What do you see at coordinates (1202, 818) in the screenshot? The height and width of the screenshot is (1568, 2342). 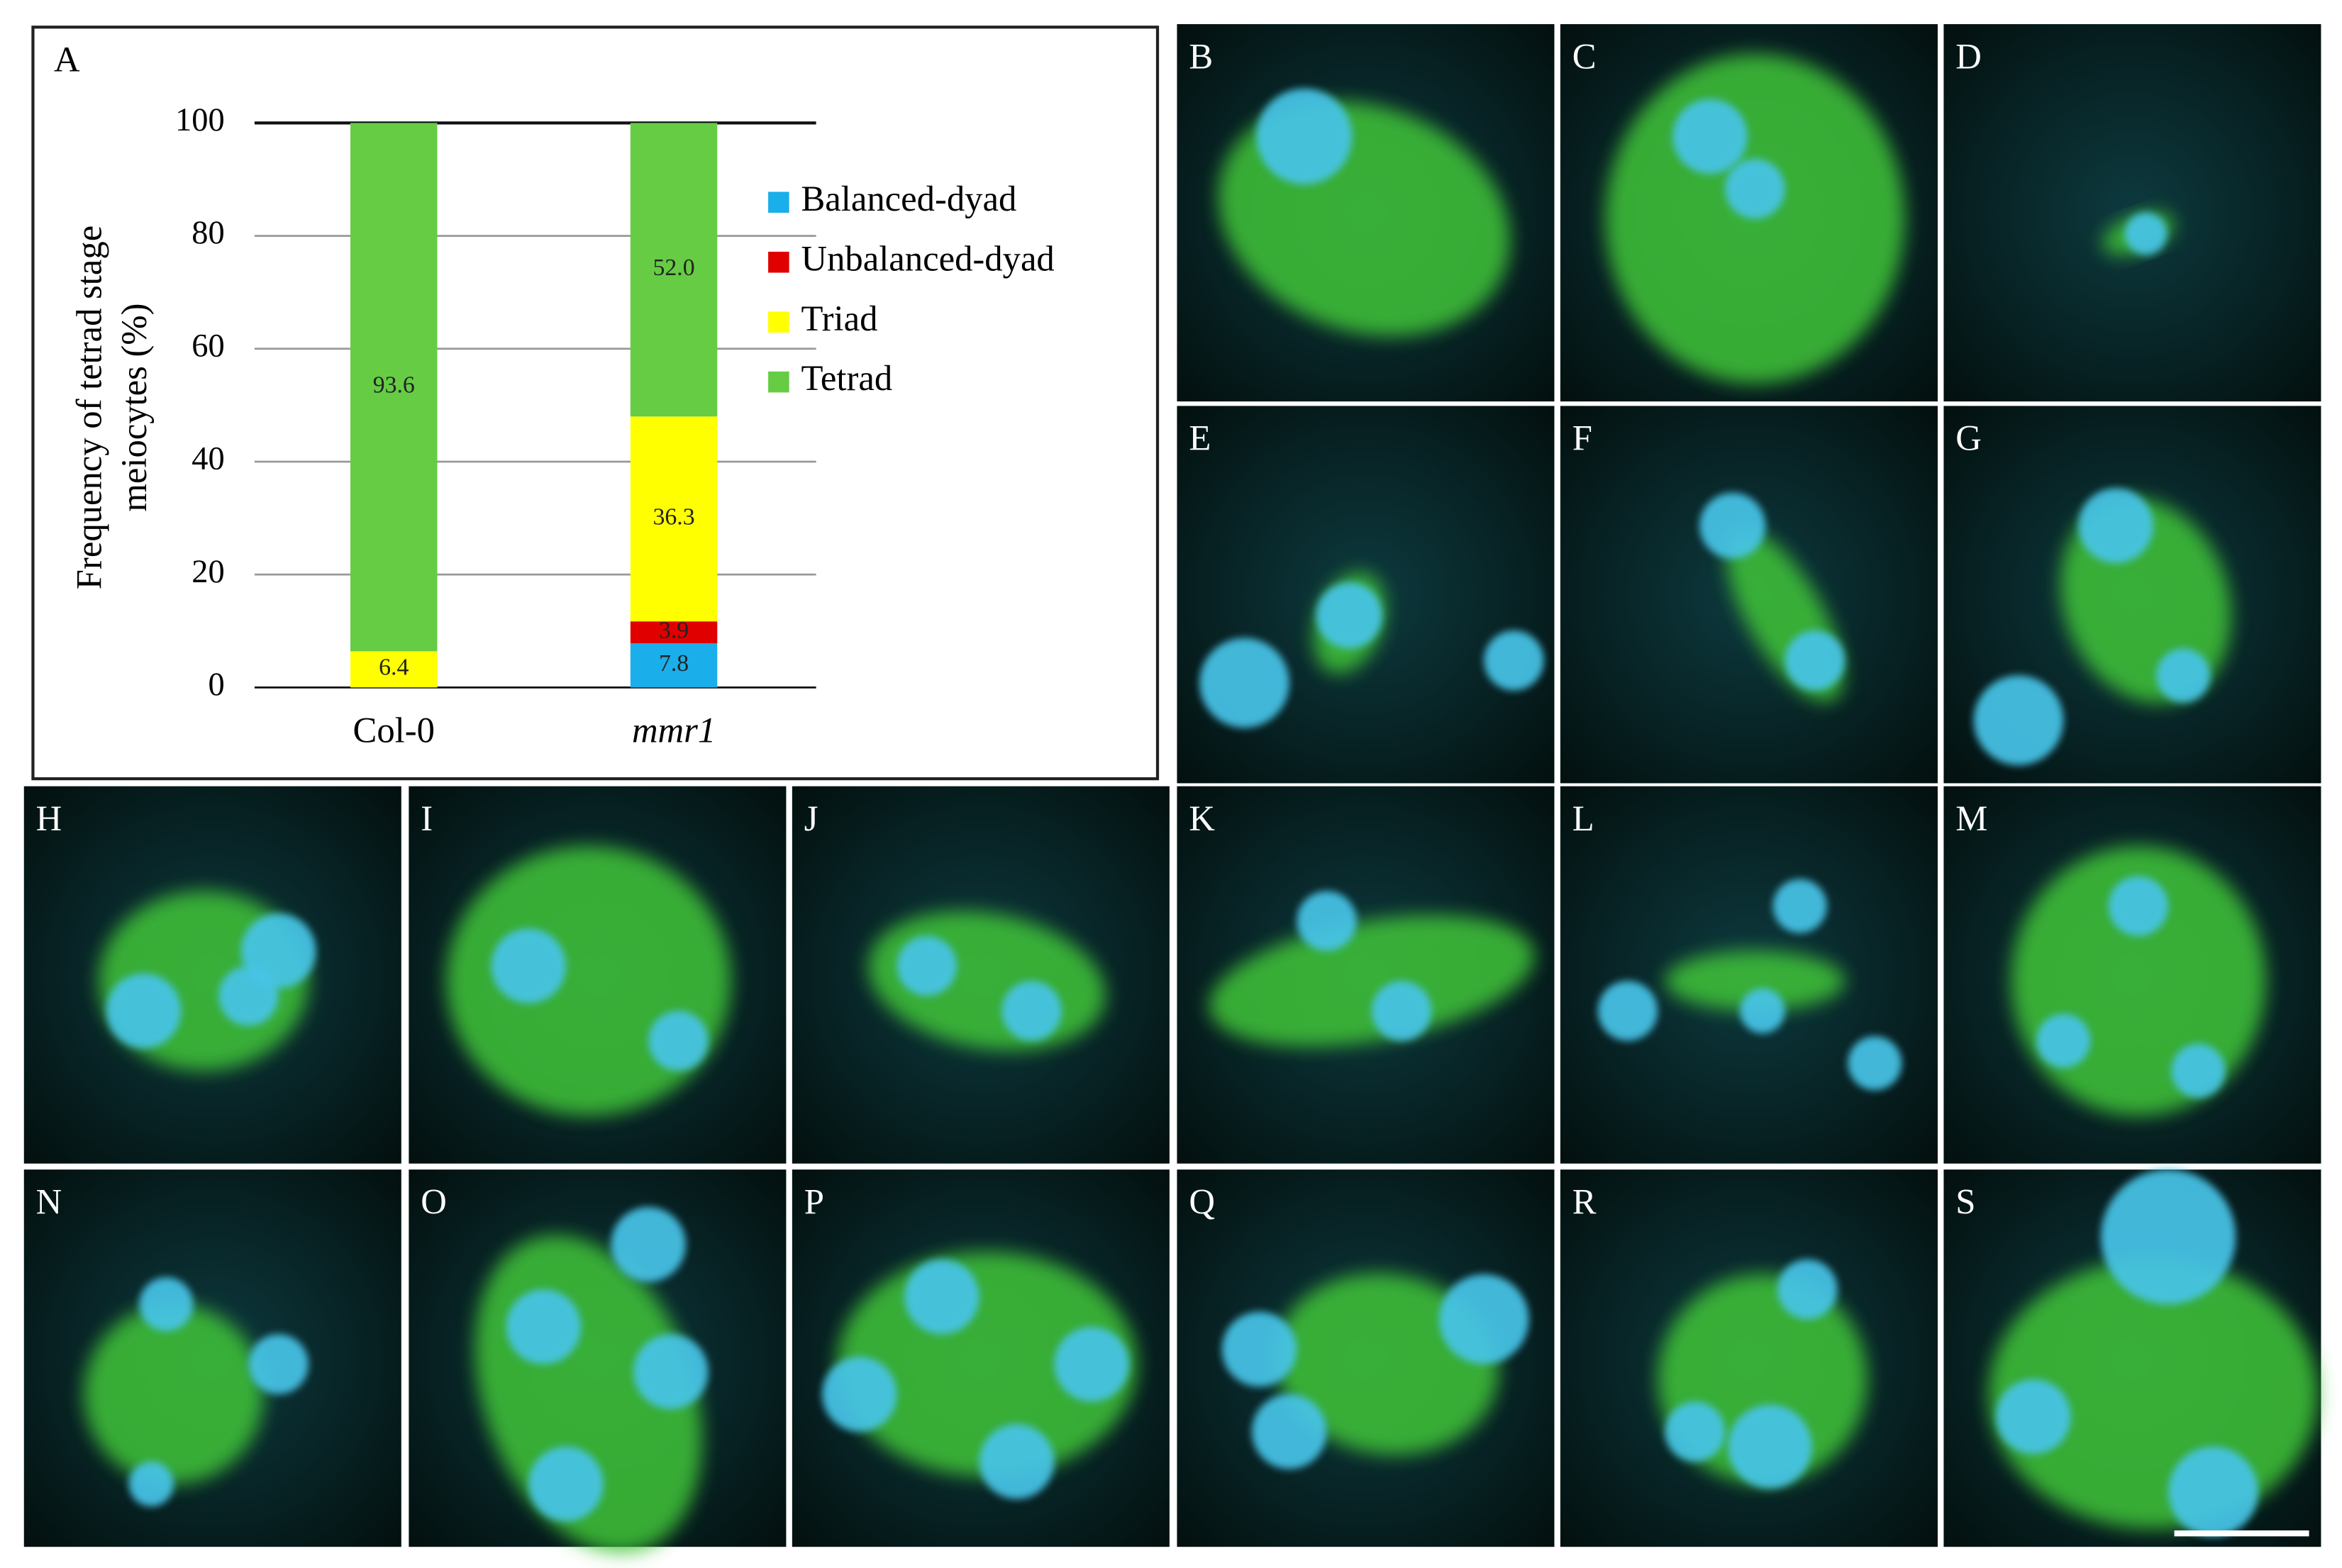 I see `panel-label: K` at bounding box center [1202, 818].